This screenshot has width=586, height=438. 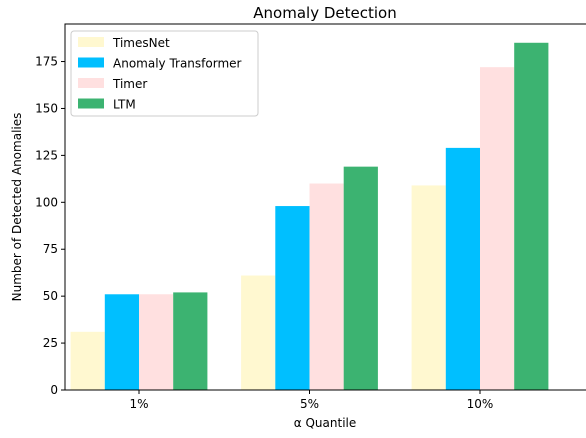 What do you see at coordinates (17, 207) in the screenshot?
I see `y-axis-label: Number of Detected Anomalies` at bounding box center [17, 207].